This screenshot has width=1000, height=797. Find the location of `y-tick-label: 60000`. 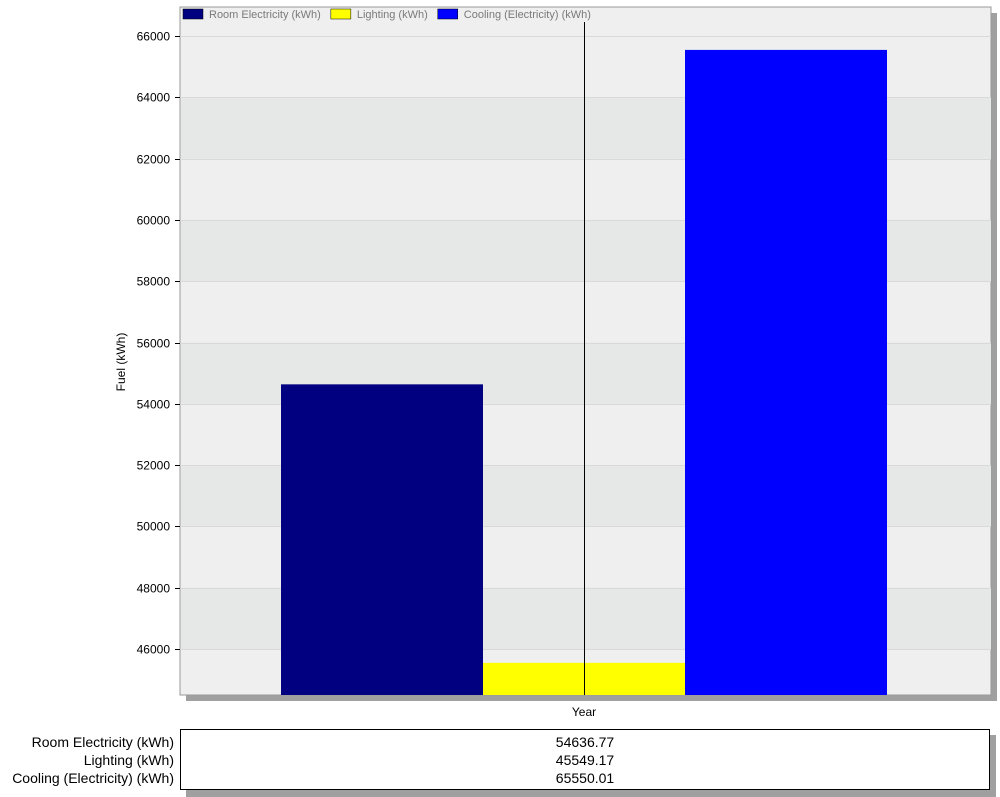

y-tick-label: 60000 is located at coordinates (154, 221).